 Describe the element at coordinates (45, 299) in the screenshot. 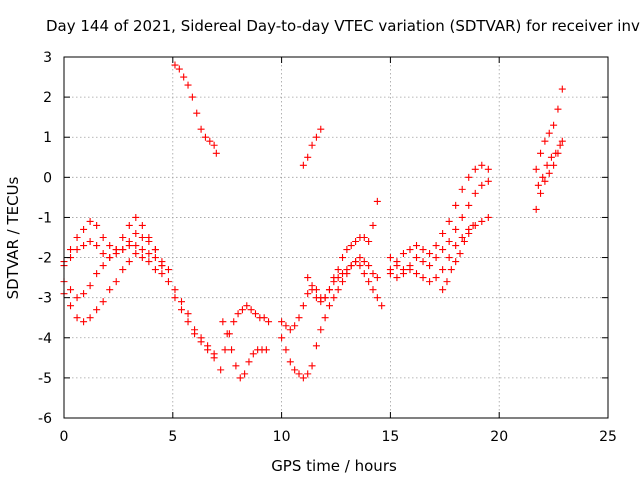

I see `y-tick-label: -3` at that location.